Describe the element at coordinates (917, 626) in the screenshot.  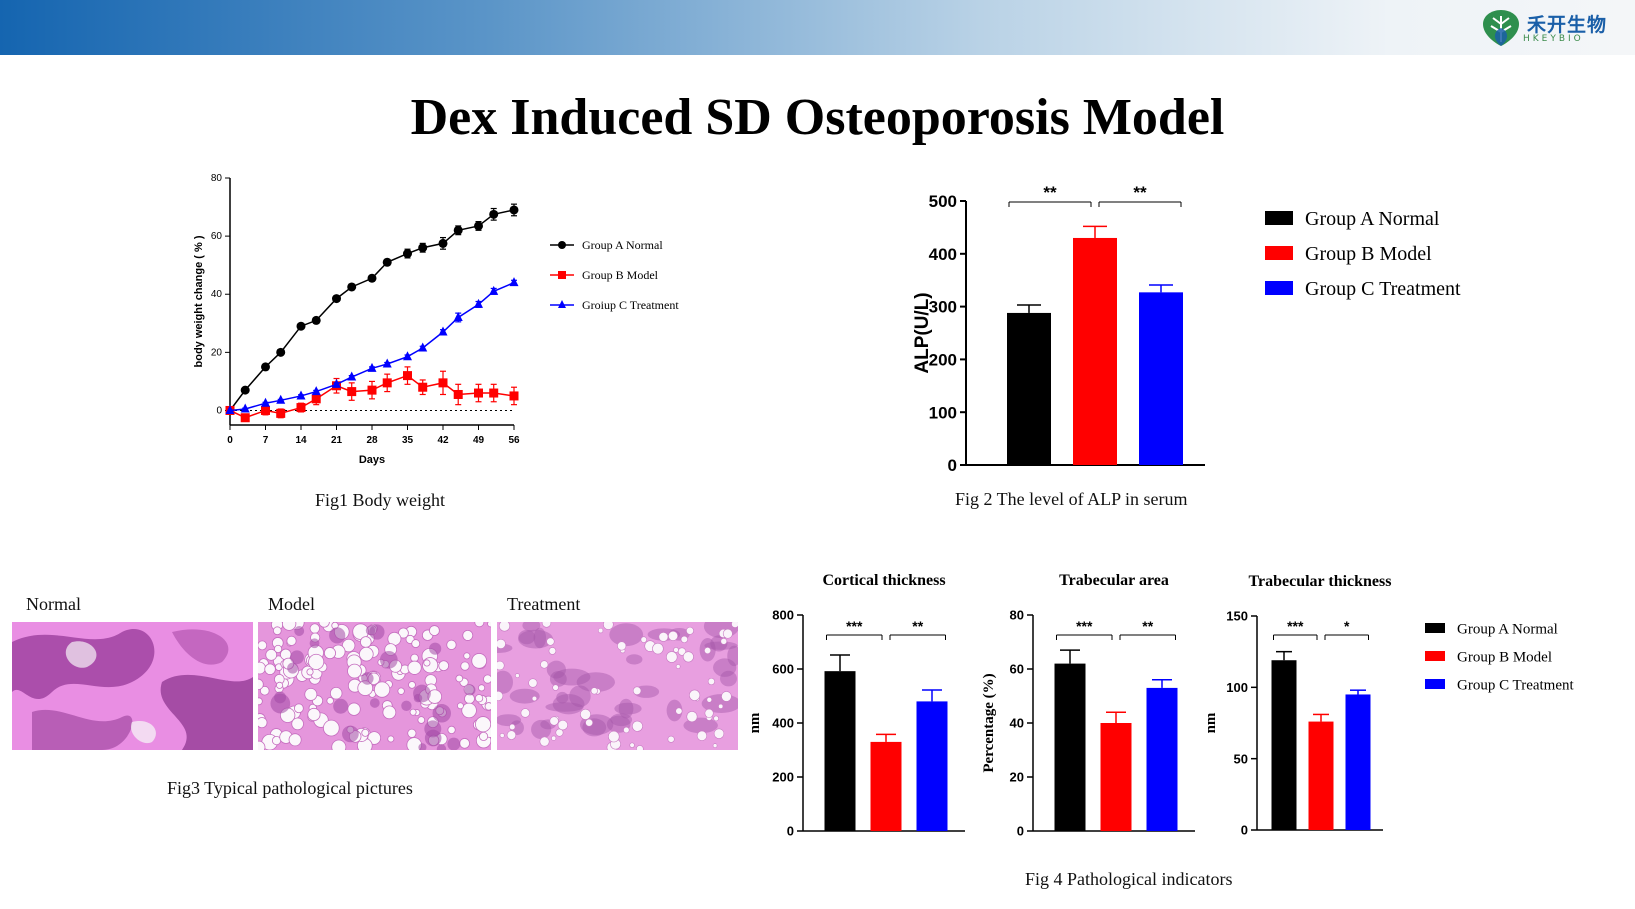
I see `fig4a-sig-label: **` at that location.